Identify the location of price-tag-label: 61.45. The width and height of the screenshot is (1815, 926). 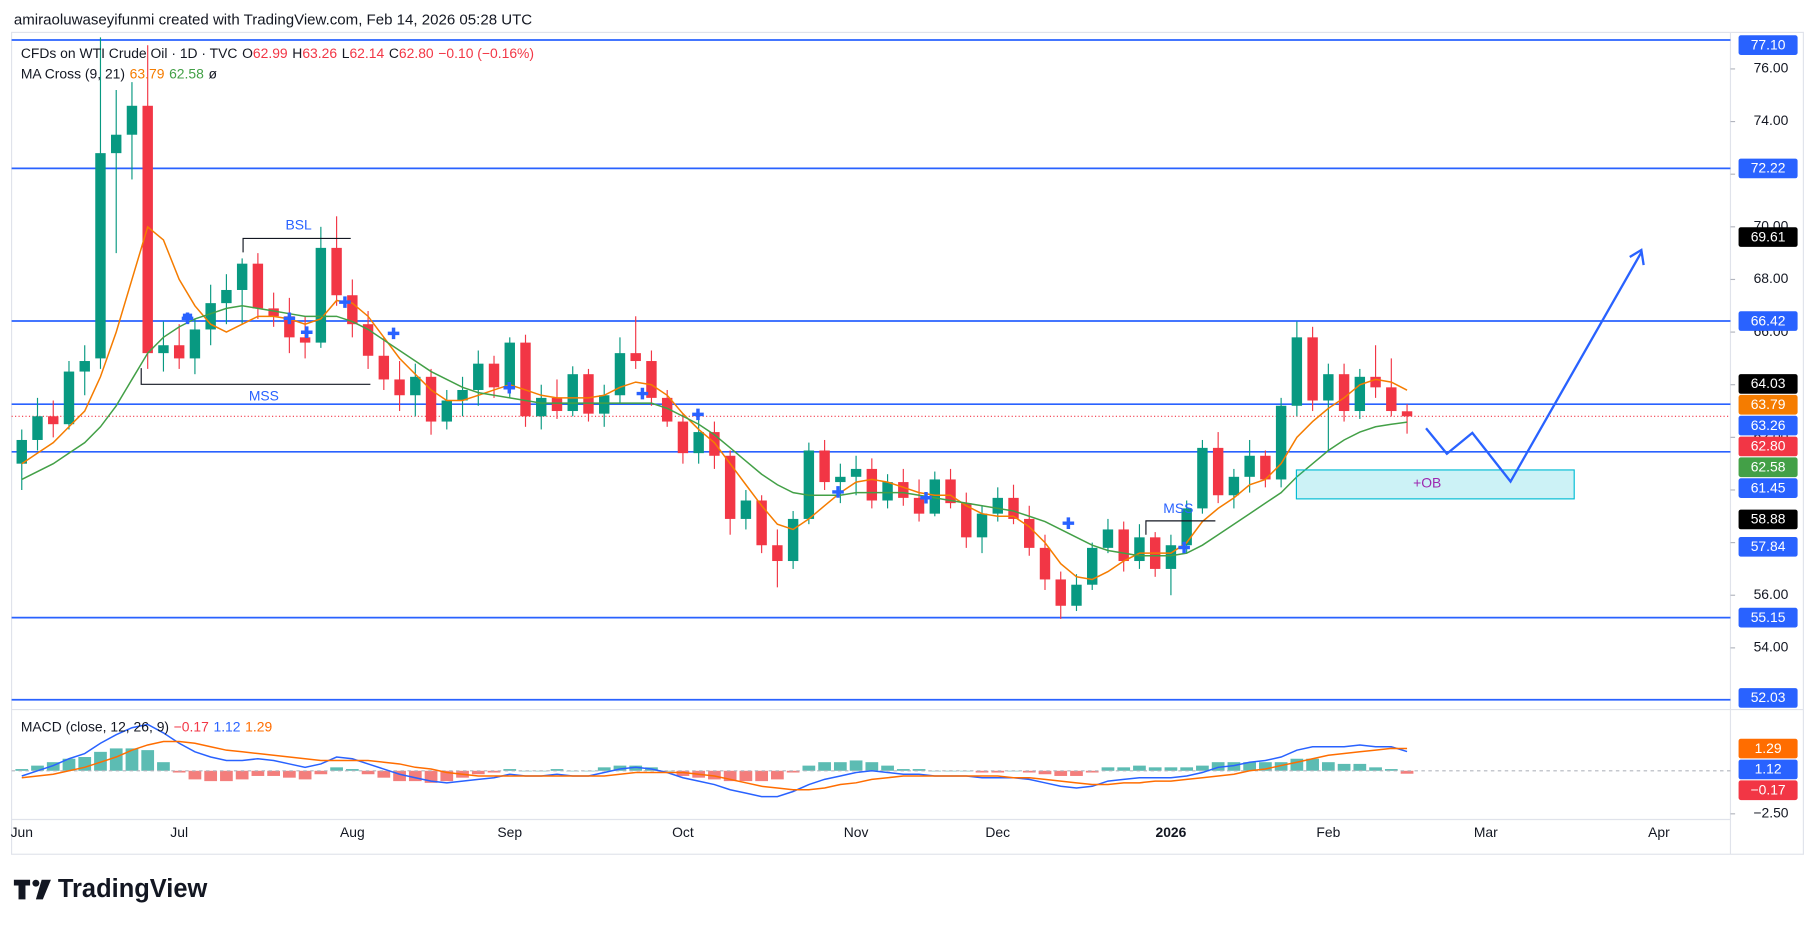
(1768, 487).